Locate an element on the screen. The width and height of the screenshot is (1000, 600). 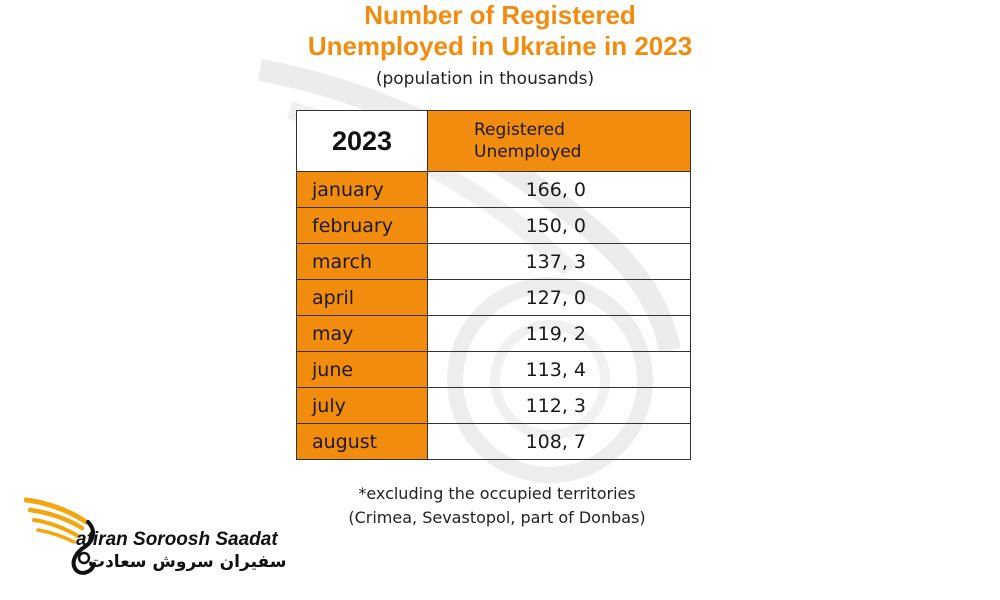
table-row: february 150, 0 is located at coordinates (493, 225).